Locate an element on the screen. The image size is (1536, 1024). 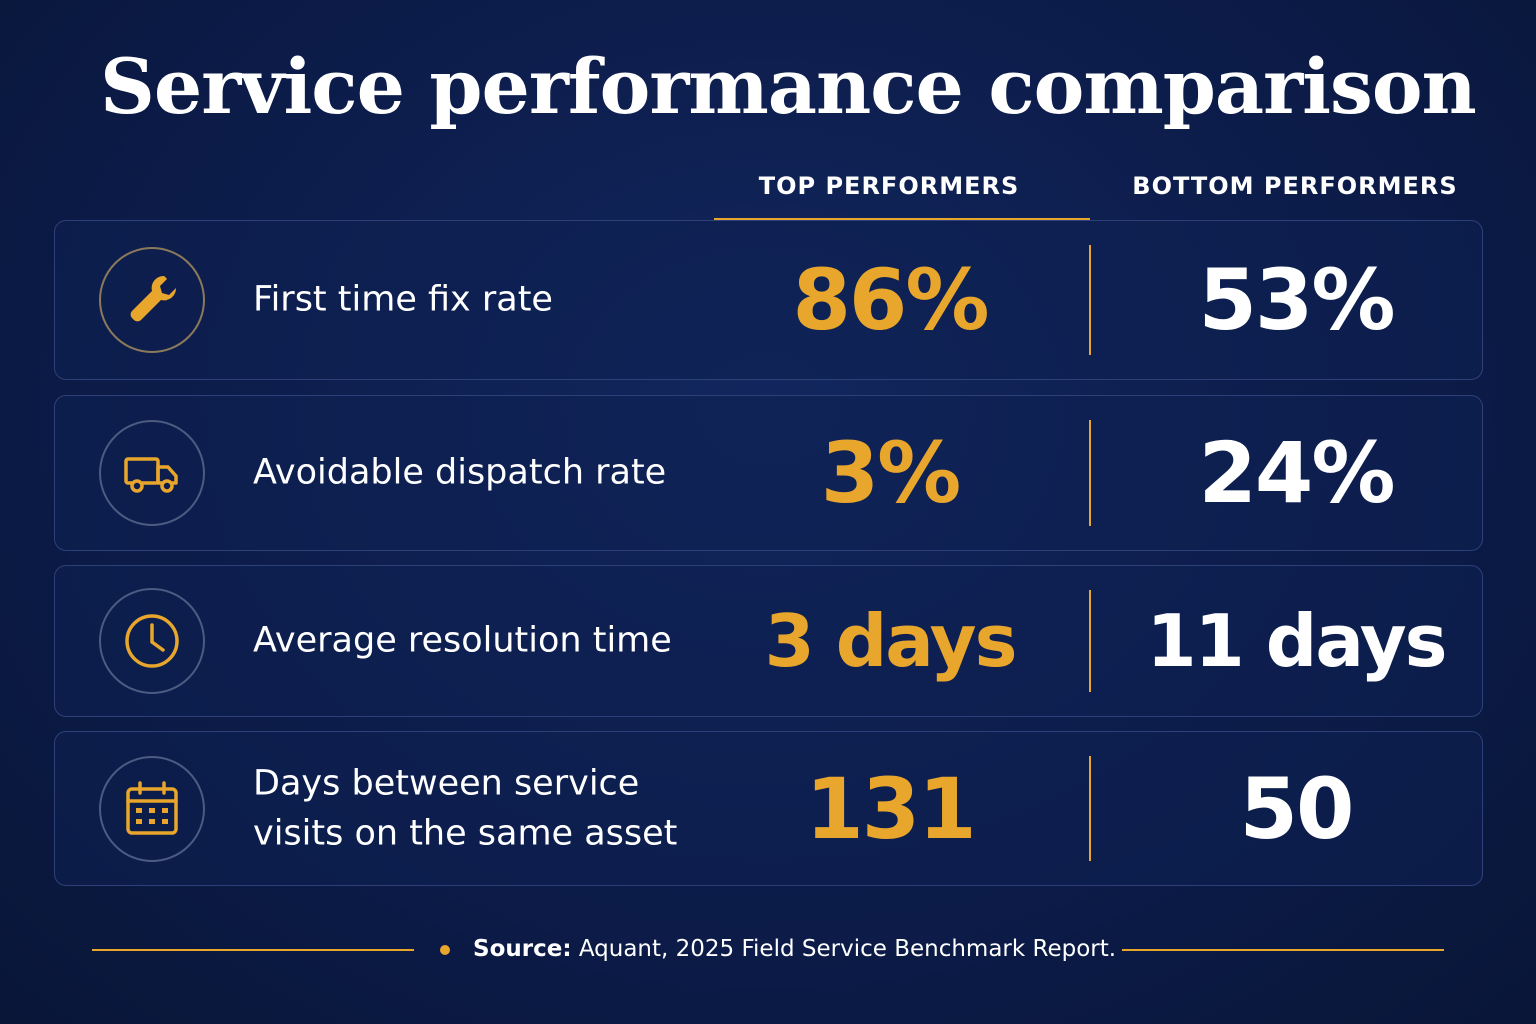
top-performer-value: 86% is located at coordinates (890, 300).